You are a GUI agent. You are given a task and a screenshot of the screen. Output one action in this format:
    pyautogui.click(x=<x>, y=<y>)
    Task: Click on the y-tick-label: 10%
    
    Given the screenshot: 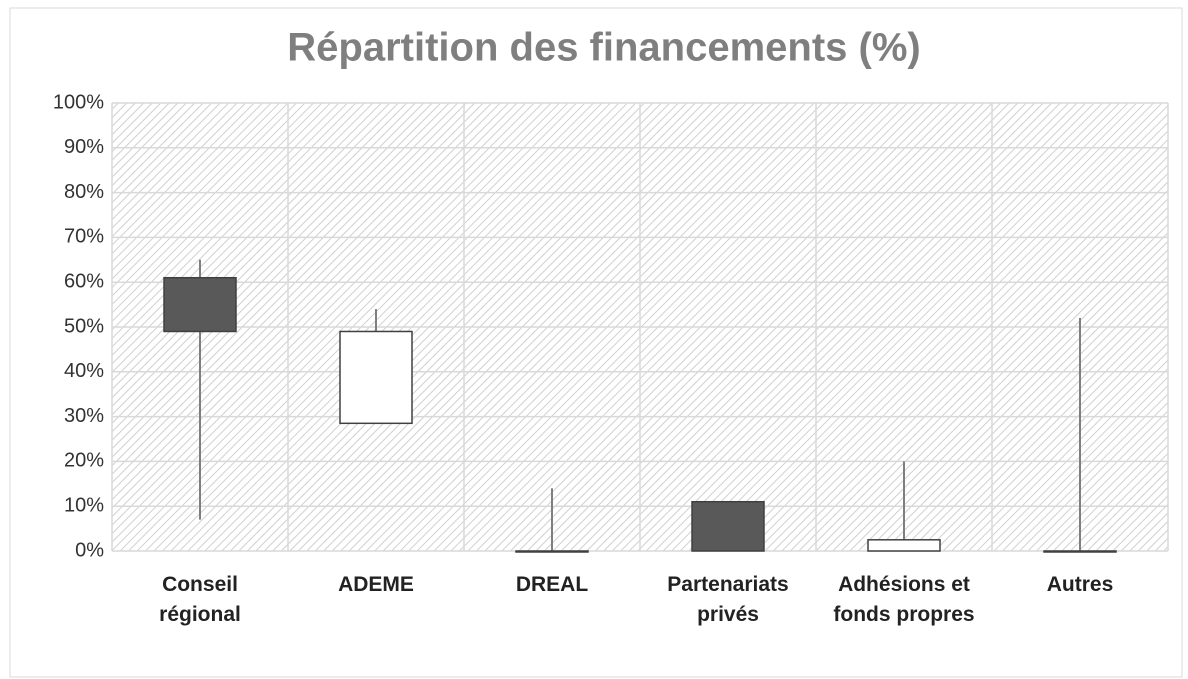 What is the action you would take?
    pyautogui.click(x=84, y=505)
    